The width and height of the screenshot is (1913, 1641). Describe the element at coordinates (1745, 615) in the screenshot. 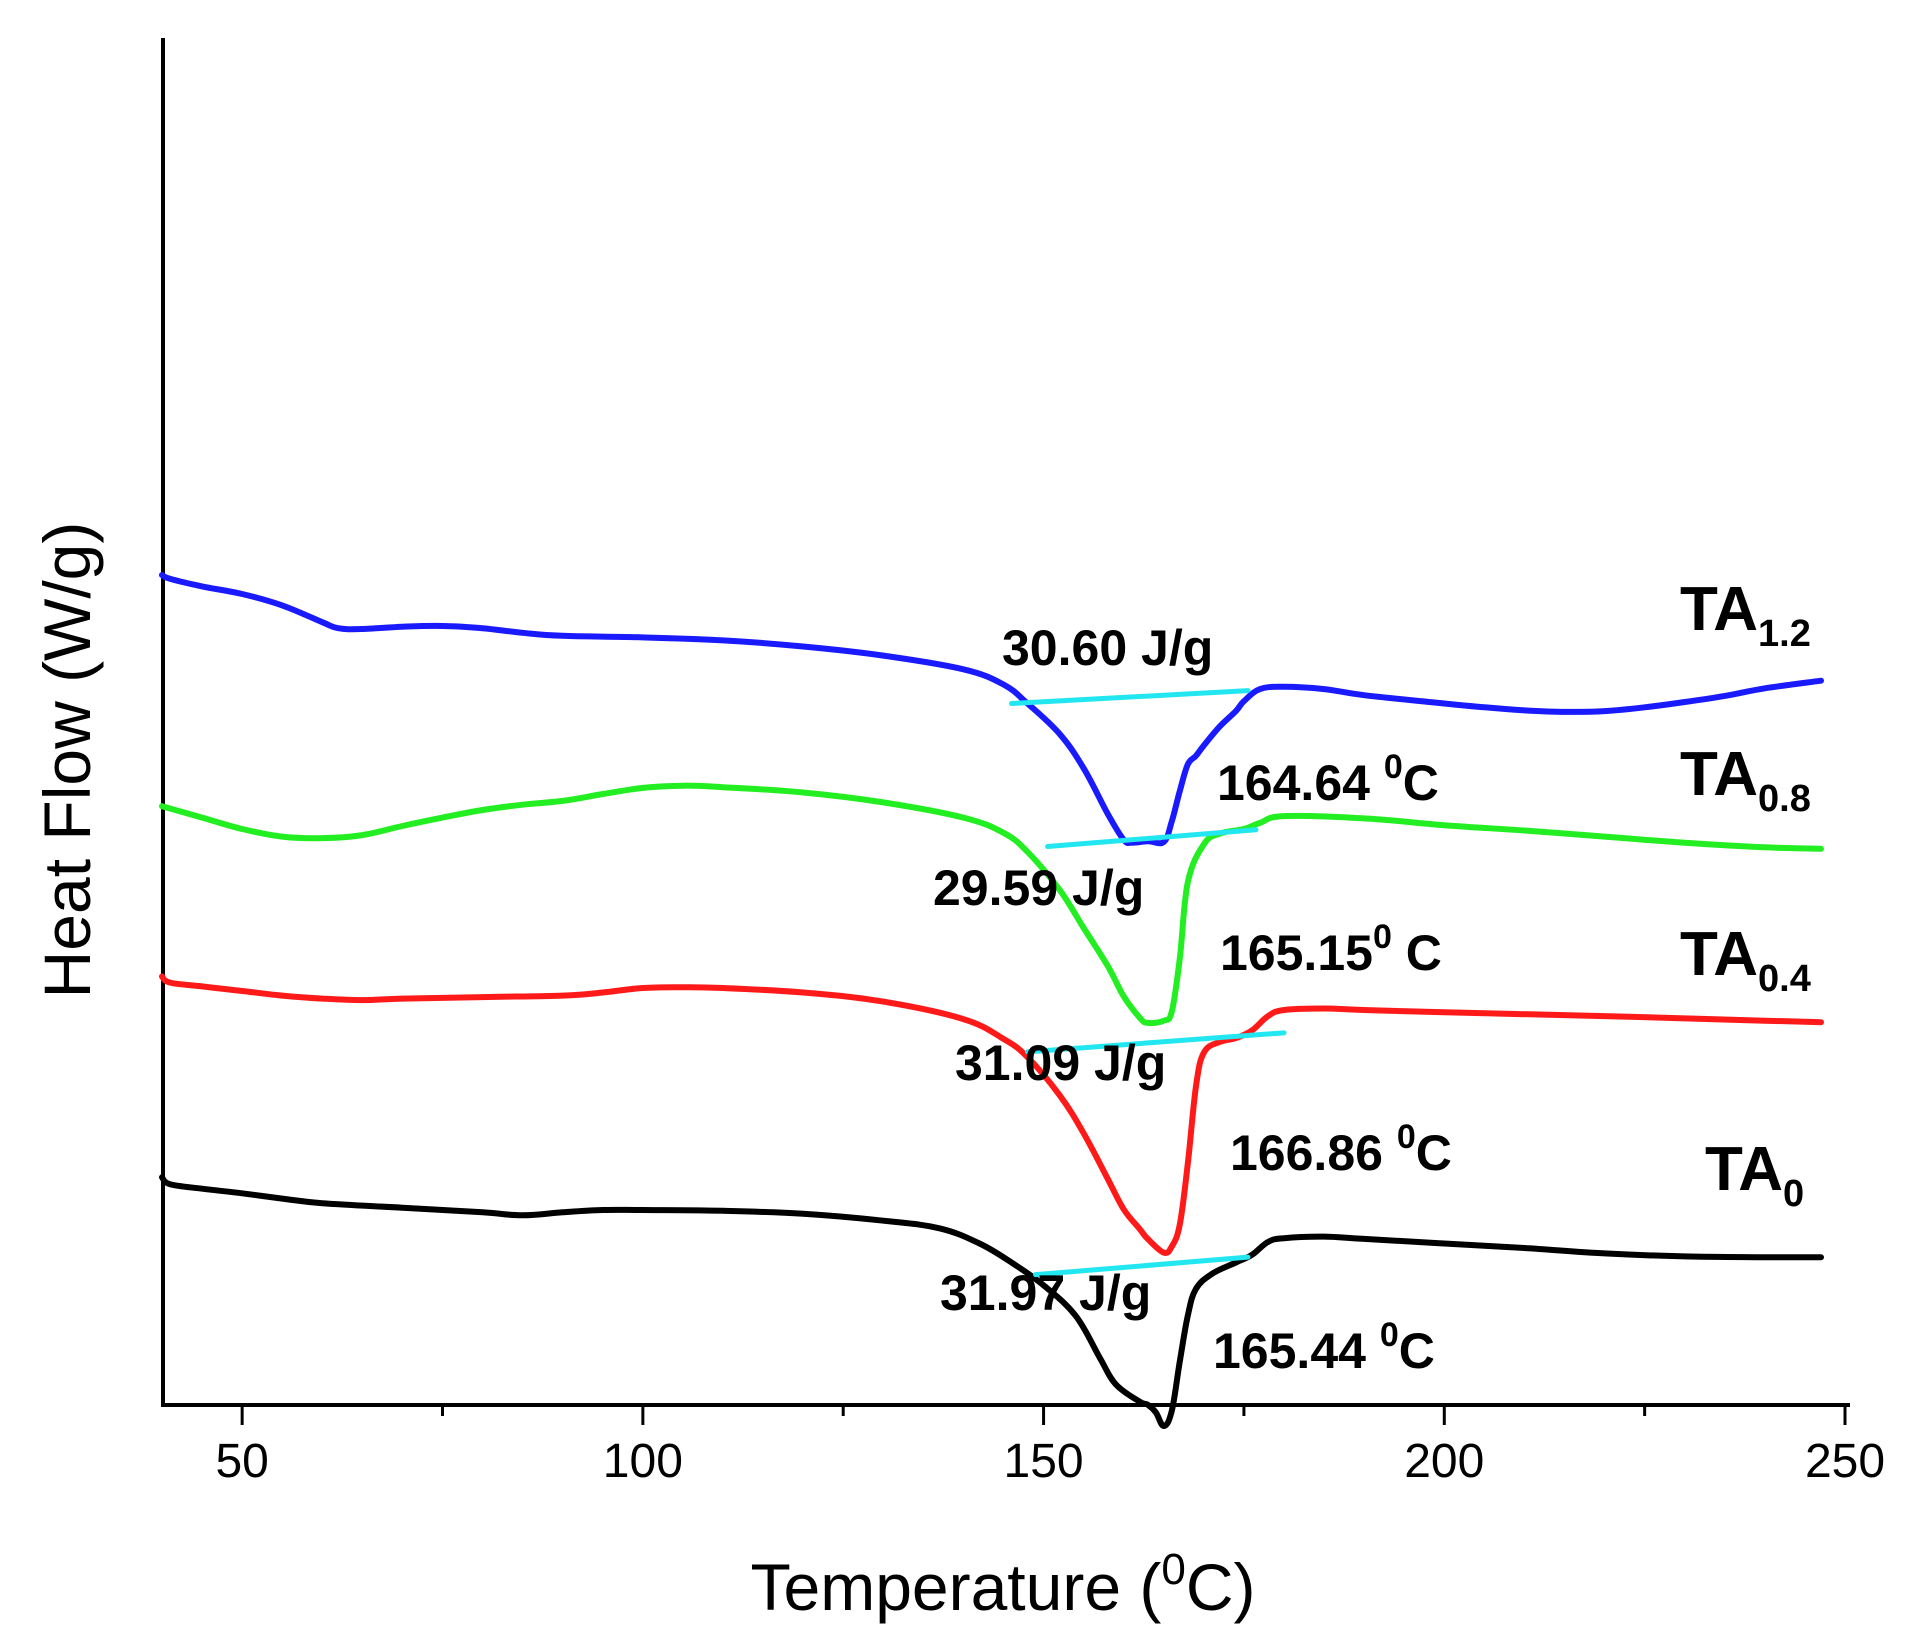

I see `series-label-ta1-2: TA1.2` at that location.